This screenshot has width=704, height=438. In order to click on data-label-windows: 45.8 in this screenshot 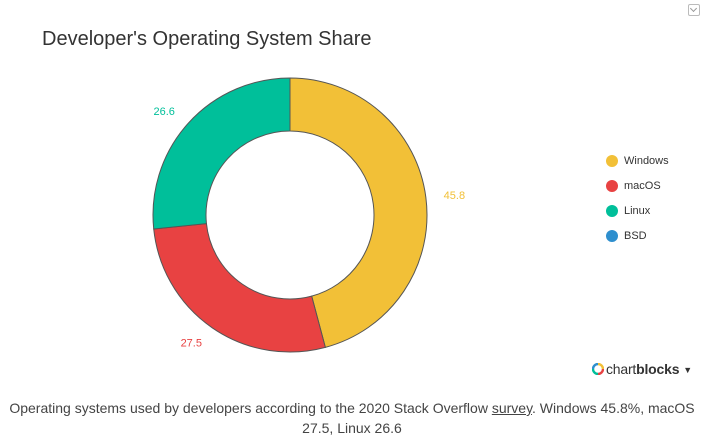, I will do `click(454, 196)`.